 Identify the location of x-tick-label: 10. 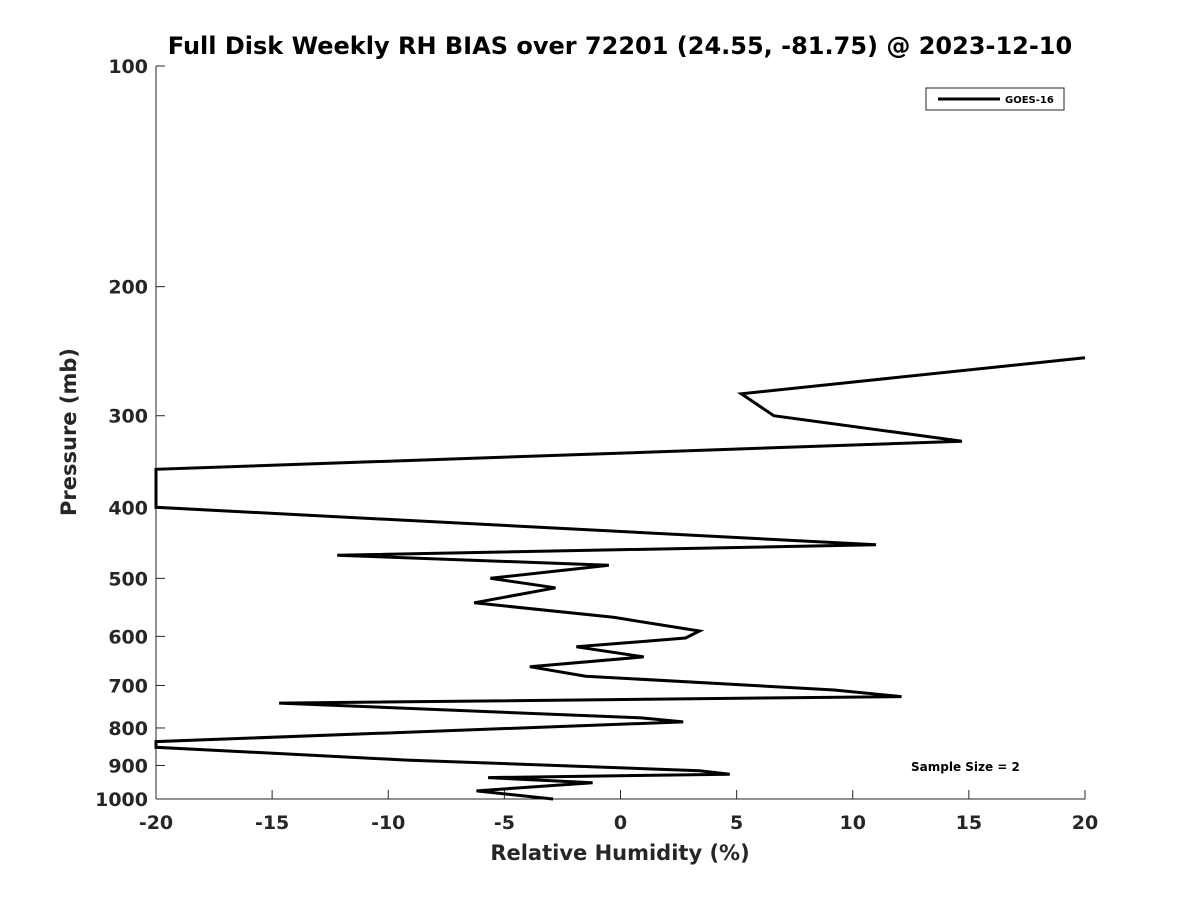
(853, 823).